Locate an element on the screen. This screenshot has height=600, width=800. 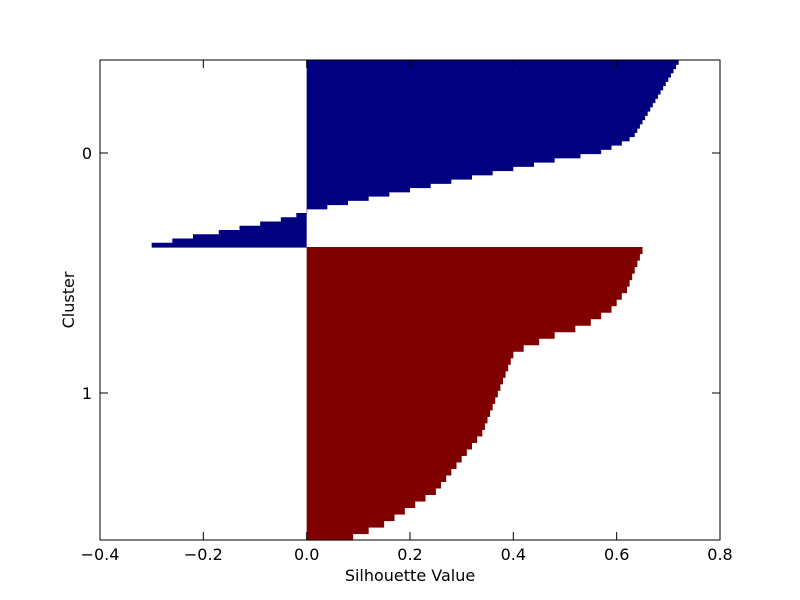
y-tick-label: 1 is located at coordinates (87, 393).